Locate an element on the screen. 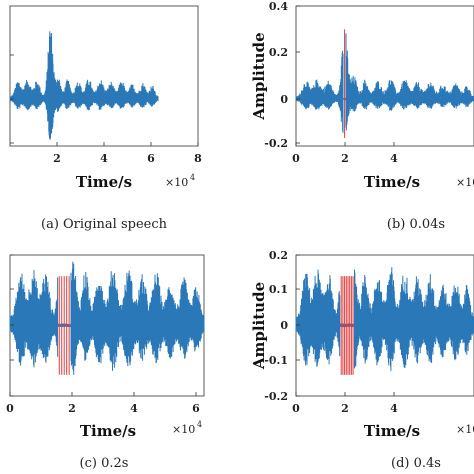  x-tick-label: 8 is located at coordinates (198, 158).